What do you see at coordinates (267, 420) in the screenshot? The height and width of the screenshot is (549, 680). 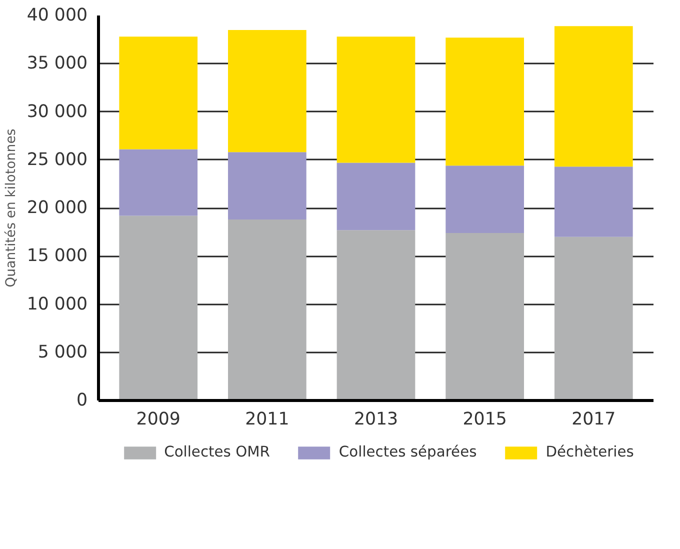 I see `x-tick-label: 2011` at bounding box center [267, 420].